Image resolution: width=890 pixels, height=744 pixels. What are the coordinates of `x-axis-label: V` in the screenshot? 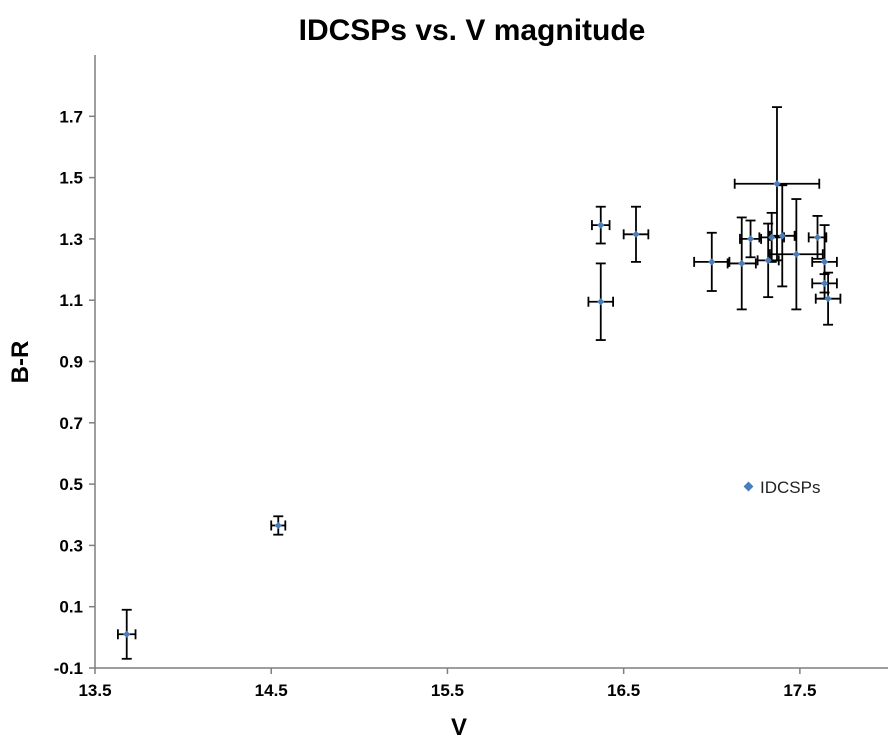 It's located at (459, 727).